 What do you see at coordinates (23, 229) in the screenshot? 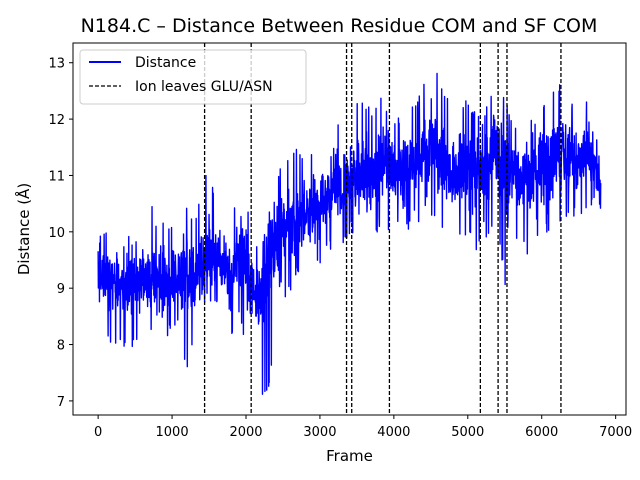
I see `y-axis-title: Distance (Å)` at bounding box center [23, 229].